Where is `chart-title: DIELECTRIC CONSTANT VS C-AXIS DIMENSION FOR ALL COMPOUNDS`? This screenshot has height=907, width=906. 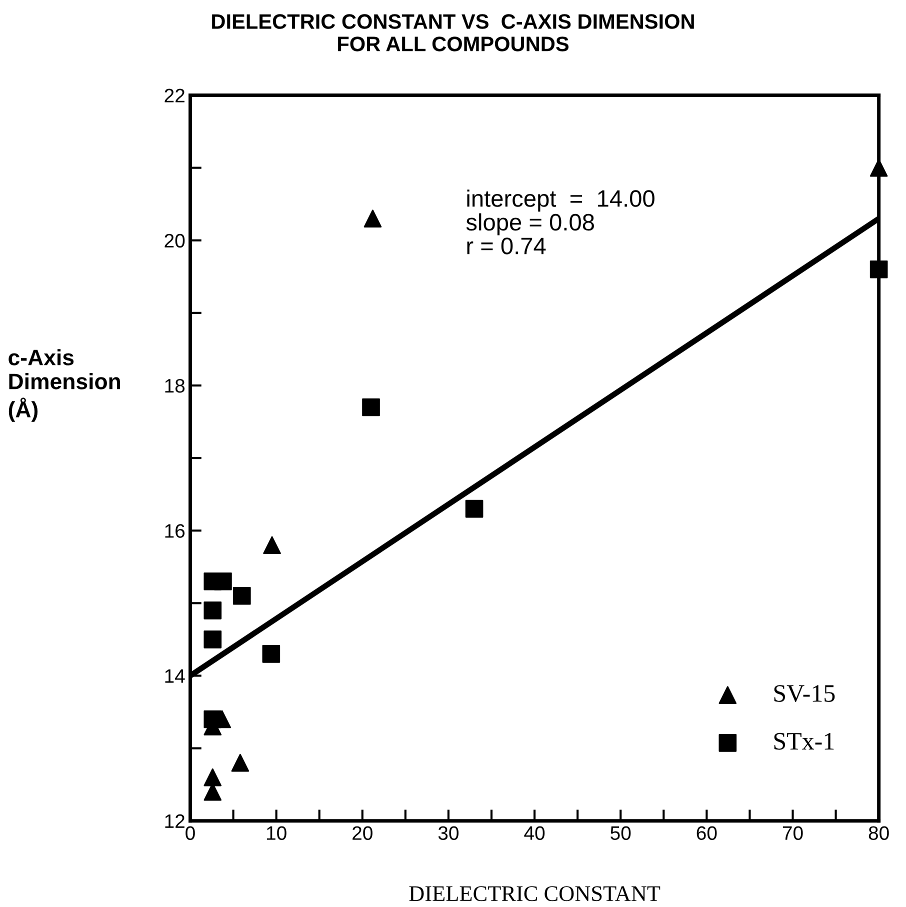 chart-title: DIELECTRIC CONSTANT VS C-AXIS DIMENSION FOR ALL COMPOUNDS is located at coordinates (453, 33).